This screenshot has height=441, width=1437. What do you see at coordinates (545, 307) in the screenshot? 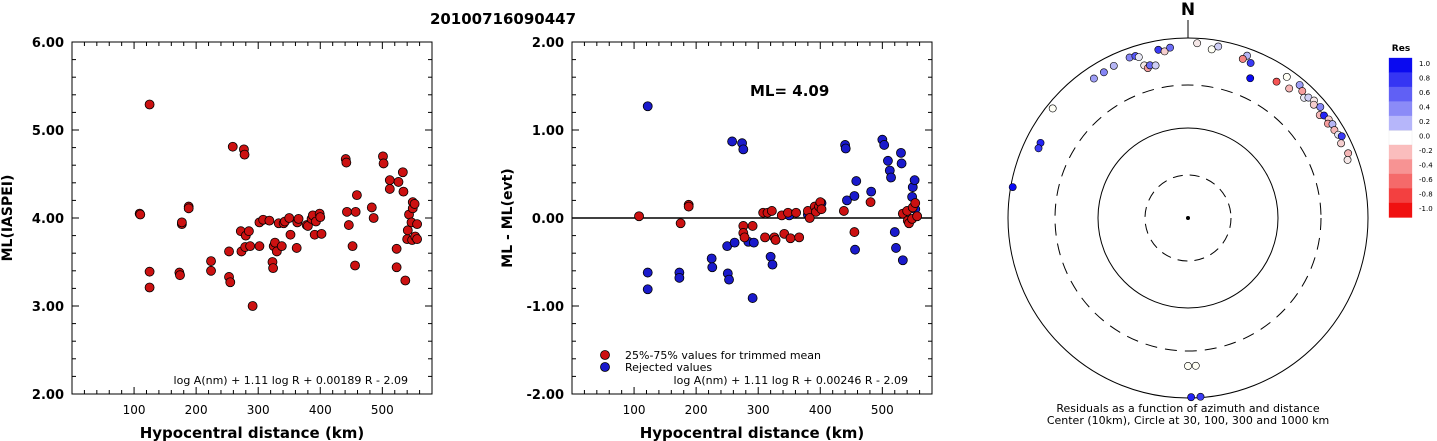
I see `y-tick-label: -1.00` at bounding box center [545, 307].